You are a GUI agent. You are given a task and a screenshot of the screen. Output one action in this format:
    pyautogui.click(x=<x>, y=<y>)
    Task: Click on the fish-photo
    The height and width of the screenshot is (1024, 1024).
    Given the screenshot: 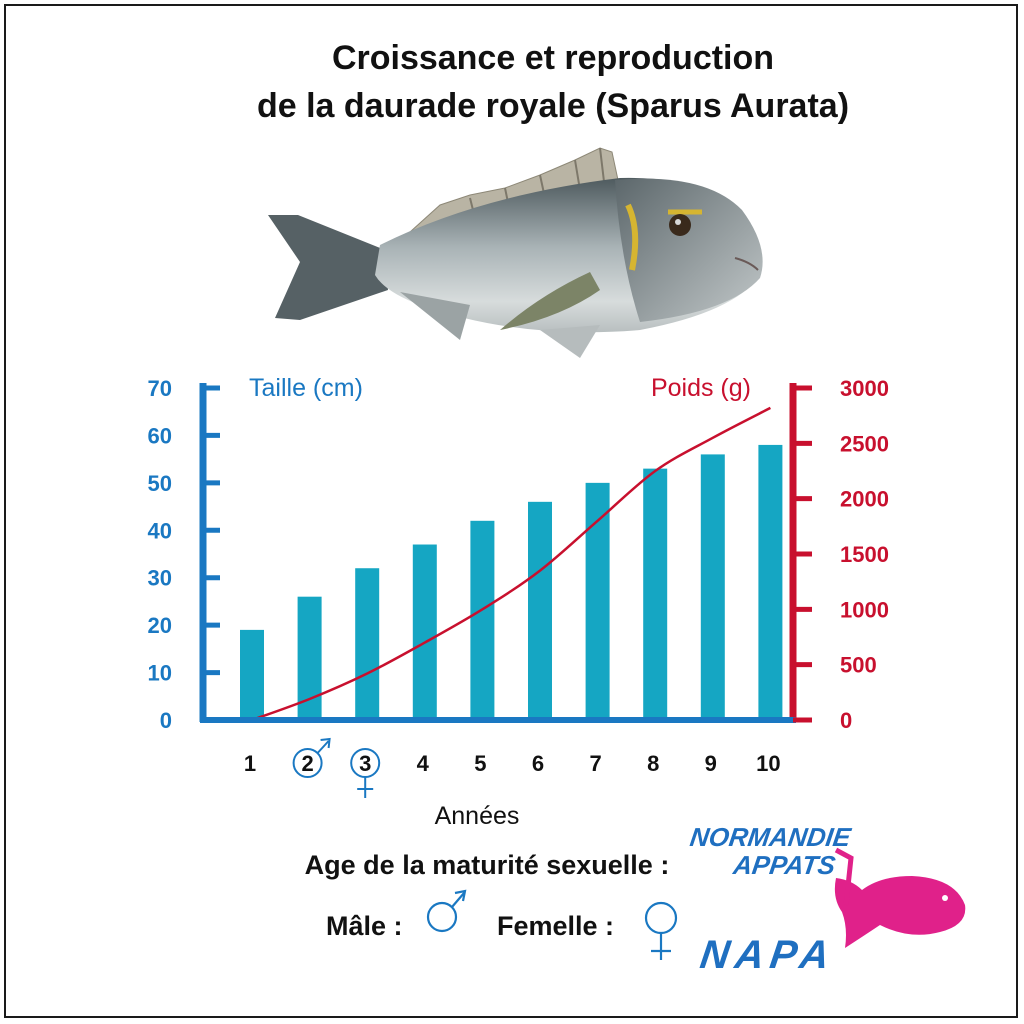 What is the action you would take?
    pyautogui.click(x=515, y=252)
    